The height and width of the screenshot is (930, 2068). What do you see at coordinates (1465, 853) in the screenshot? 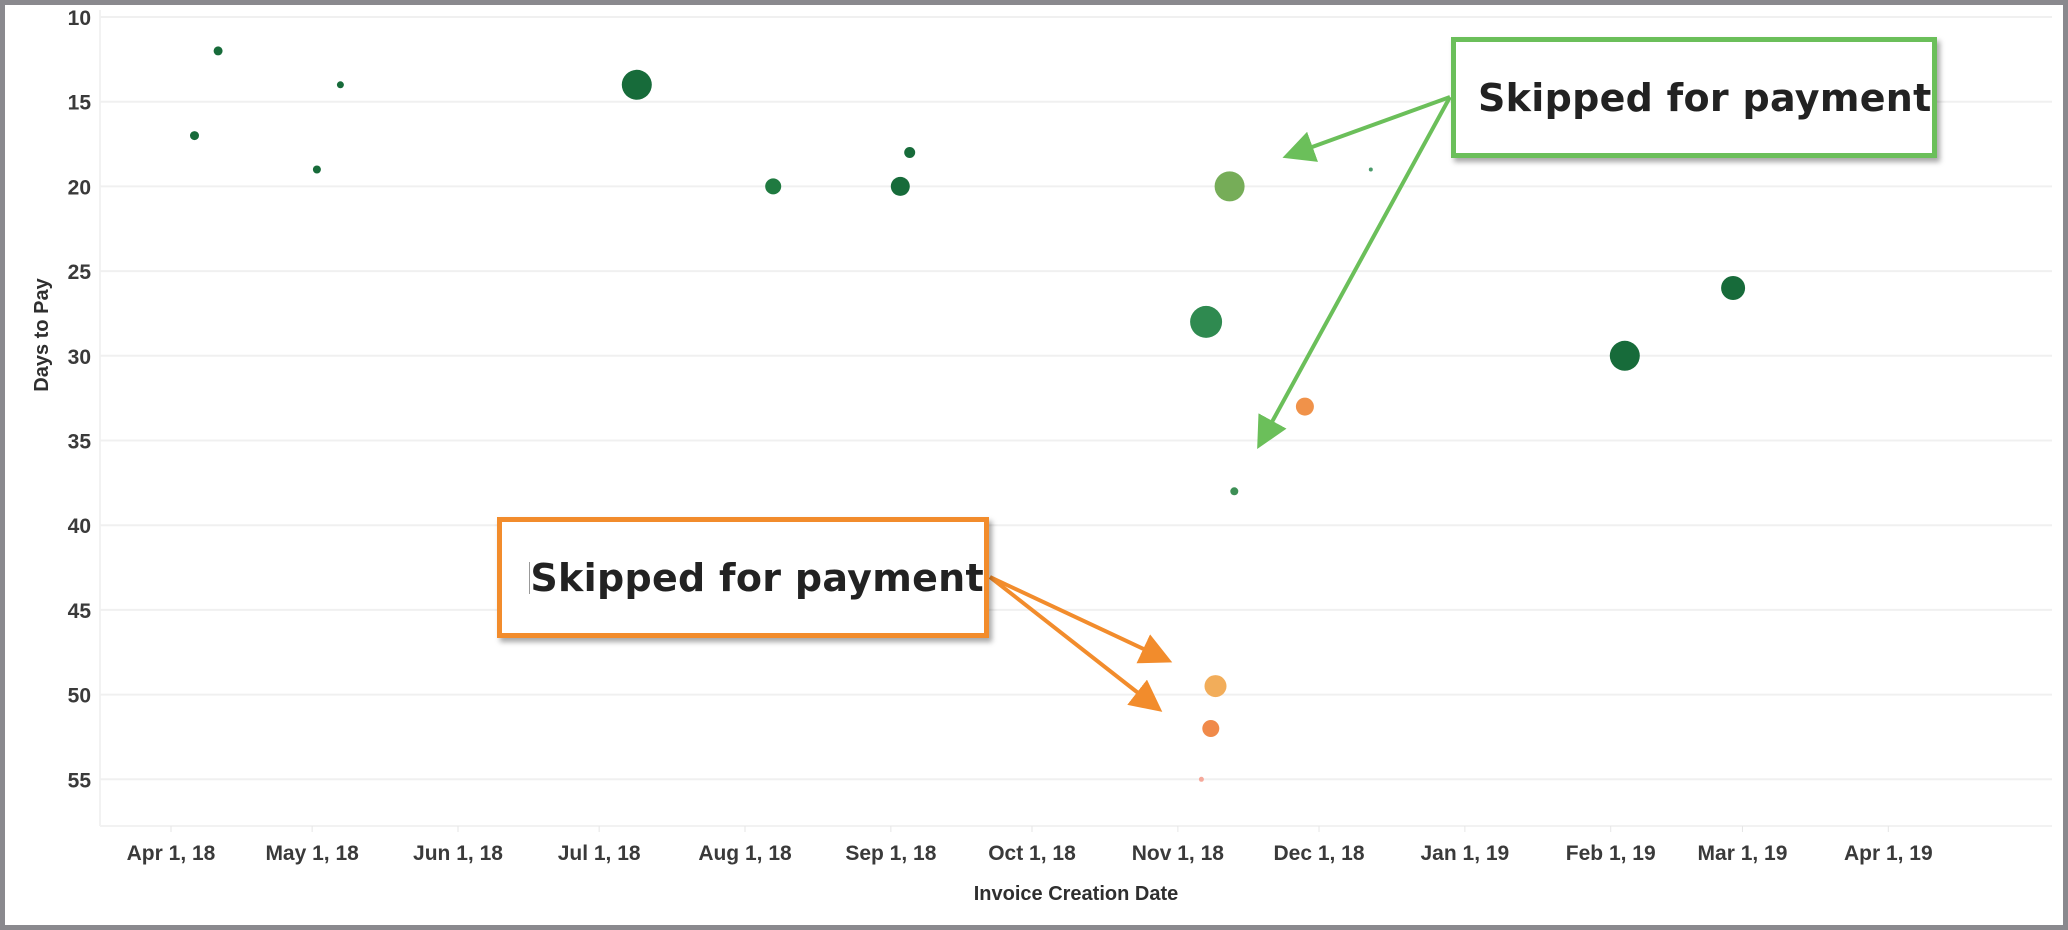
I see `x-tick-label: Jan 1, 19` at bounding box center [1465, 853].